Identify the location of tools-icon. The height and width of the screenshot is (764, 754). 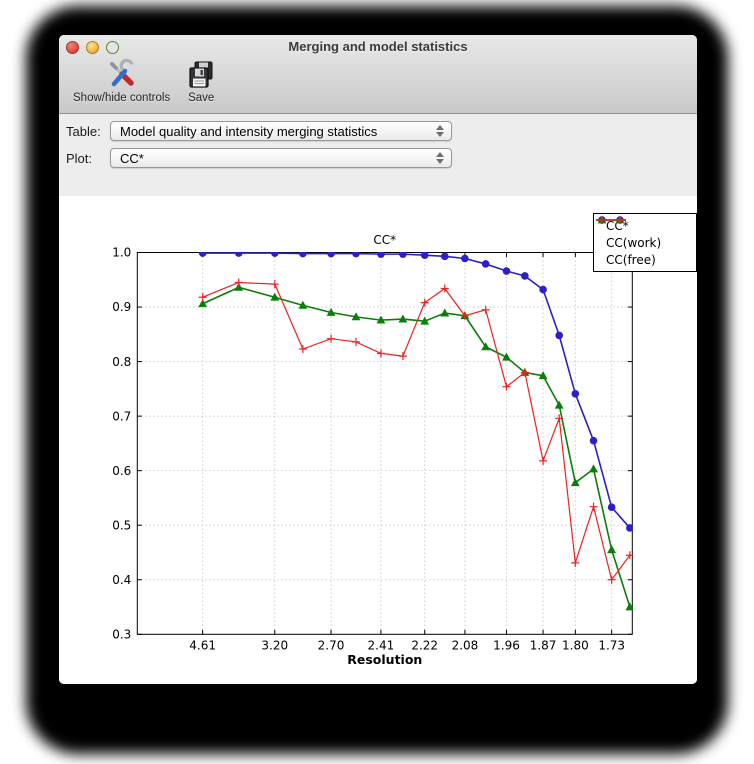
(121, 73).